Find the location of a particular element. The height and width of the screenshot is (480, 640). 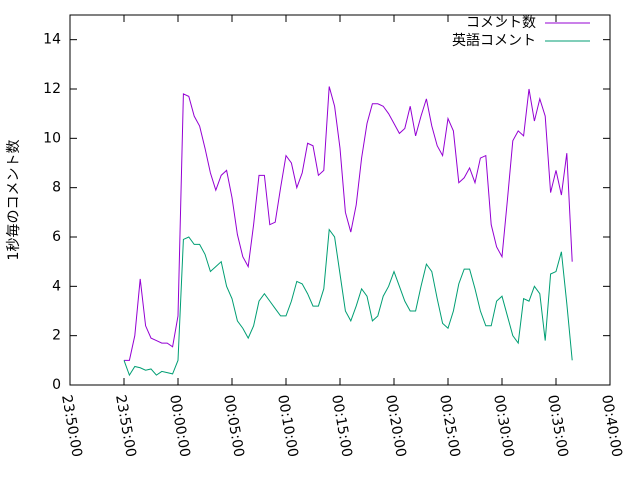

legend-label: 英語コメント is located at coordinates (494, 40).